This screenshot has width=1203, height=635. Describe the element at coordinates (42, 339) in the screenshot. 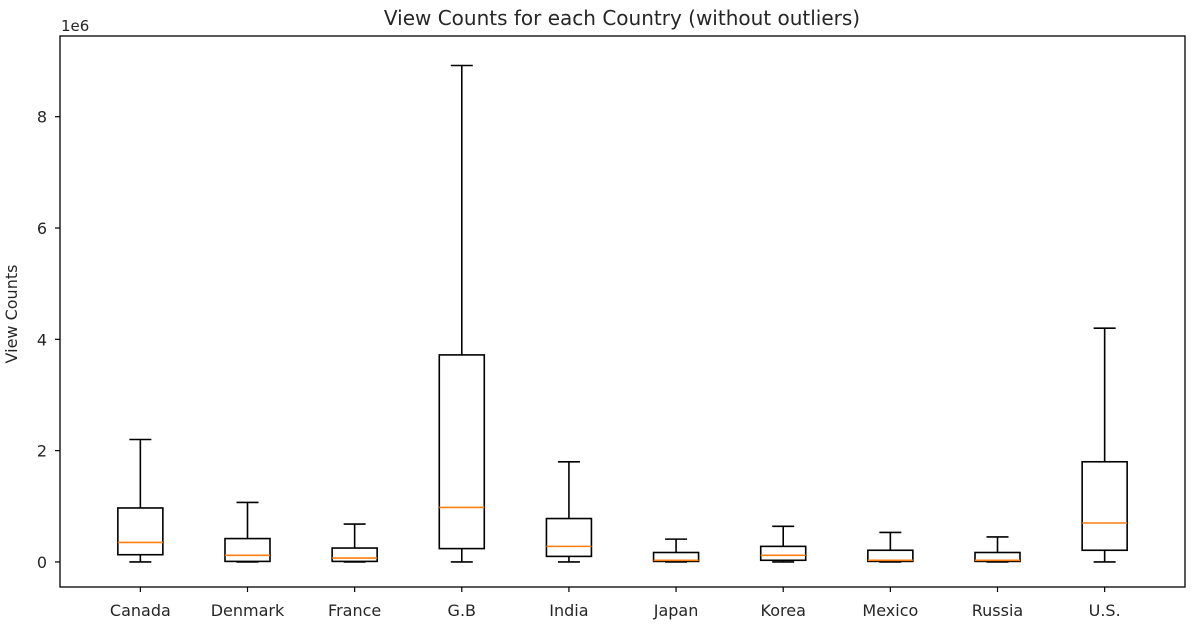

I see `y-tick-label: 4` at that location.